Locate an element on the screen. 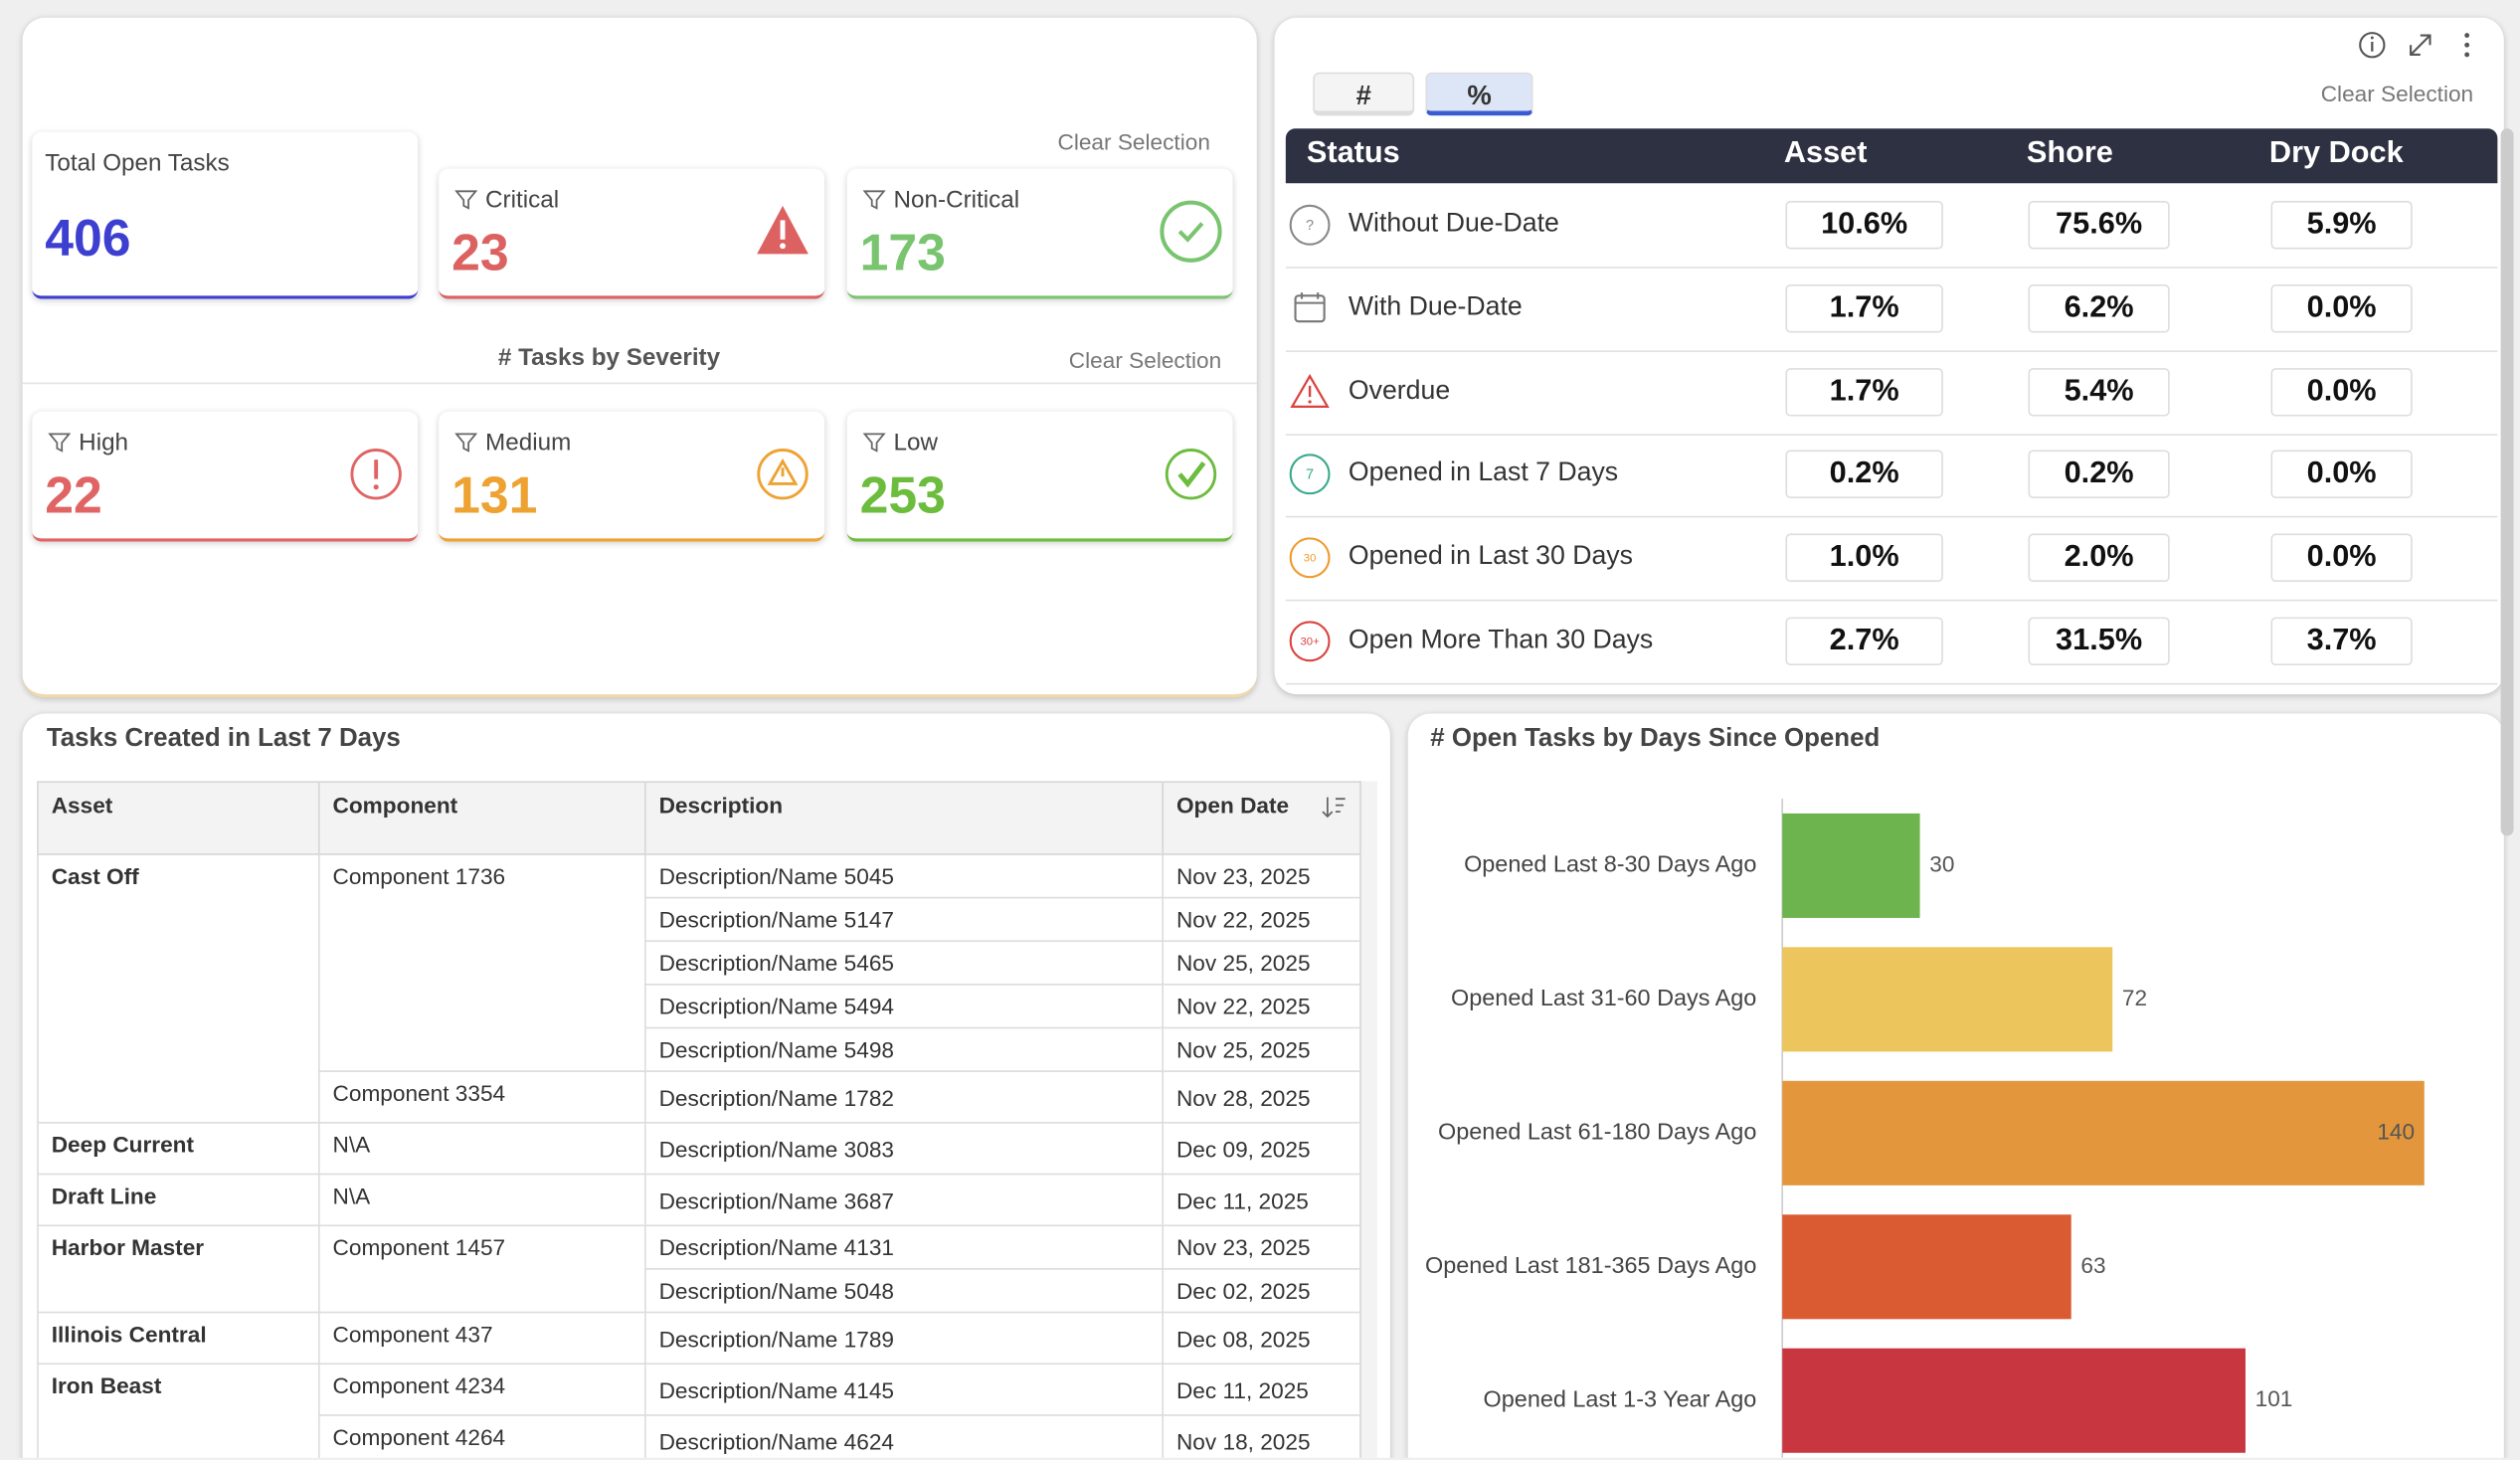 The width and height of the screenshot is (2520, 1460). scrollbar is located at coordinates (2507, 482).